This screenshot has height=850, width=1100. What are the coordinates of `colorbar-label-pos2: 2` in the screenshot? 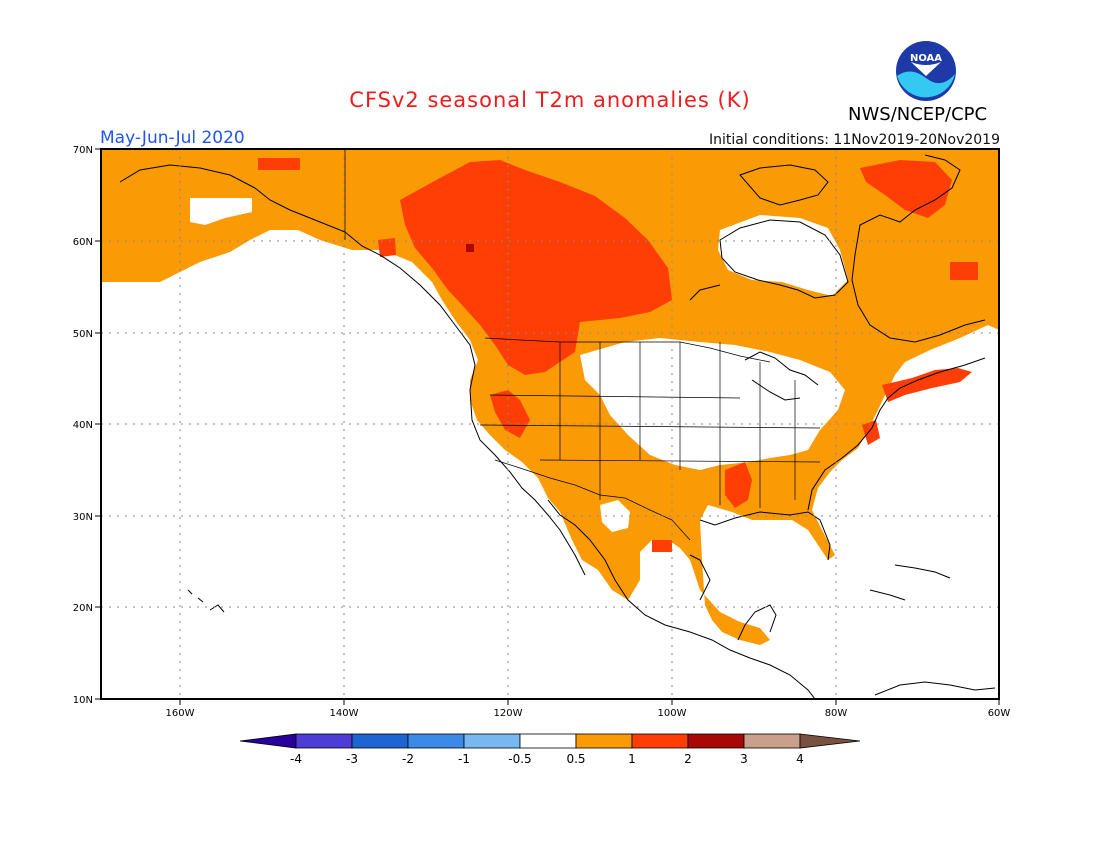 It's located at (688, 759).